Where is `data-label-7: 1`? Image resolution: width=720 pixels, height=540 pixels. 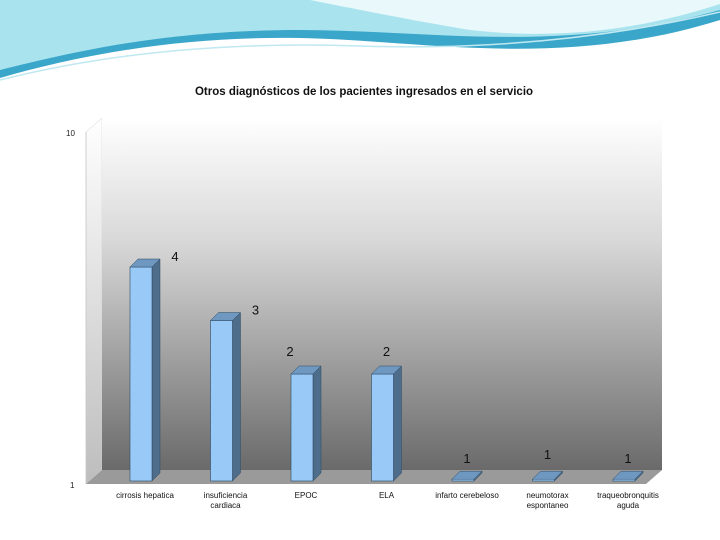
data-label-7: 1 is located at coordinates (627, 458).